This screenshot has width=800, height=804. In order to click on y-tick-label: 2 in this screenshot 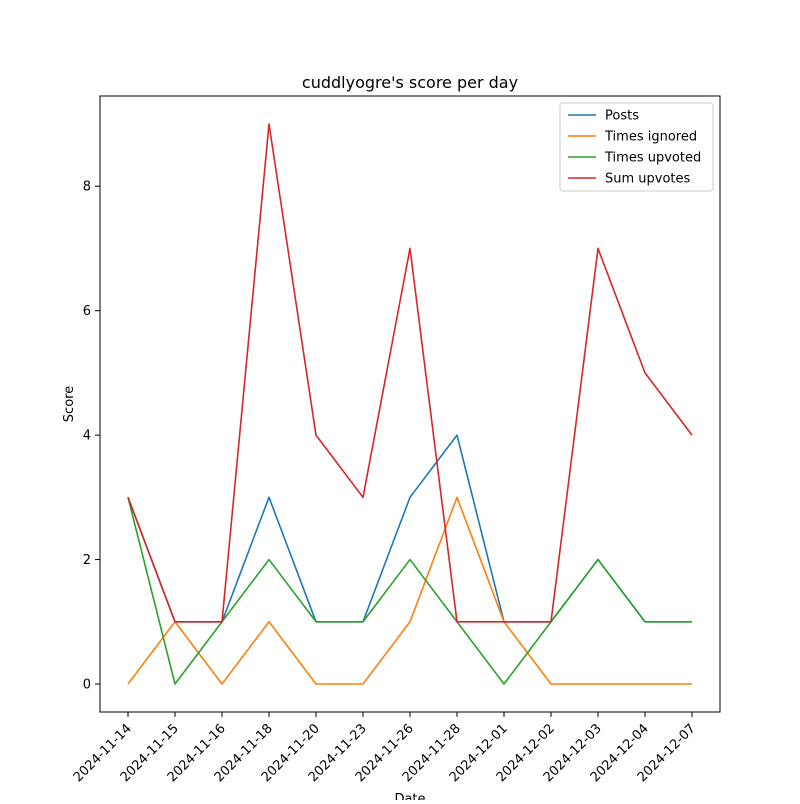, I will do `click(87, 560)`.